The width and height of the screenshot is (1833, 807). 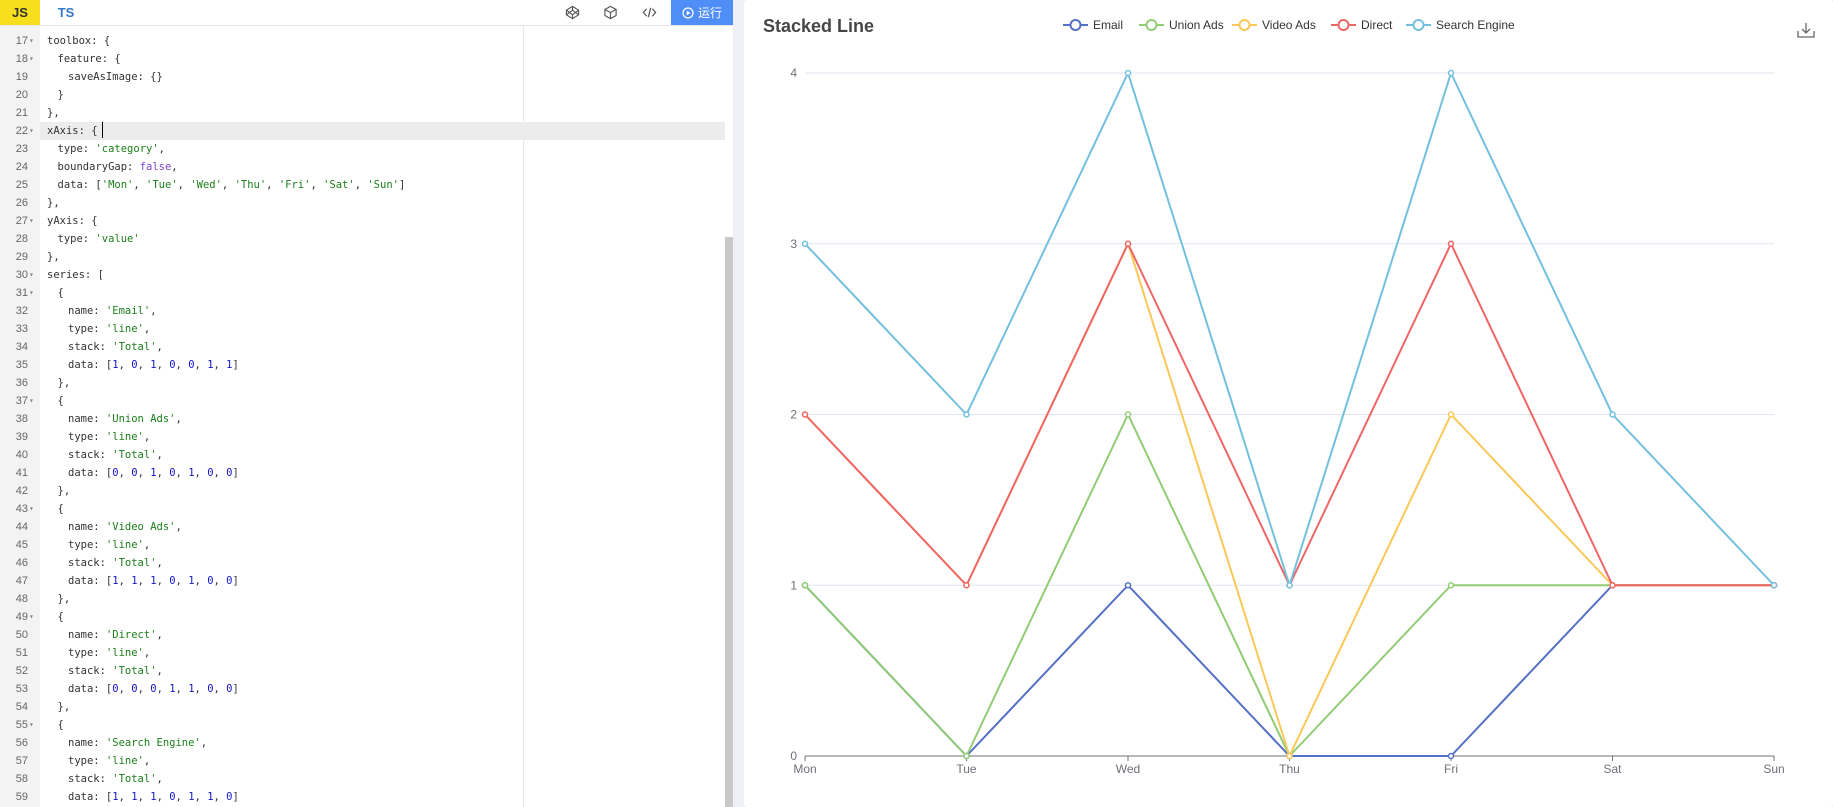 I want to click on code-line: 54},, so click(x=362, y=707).